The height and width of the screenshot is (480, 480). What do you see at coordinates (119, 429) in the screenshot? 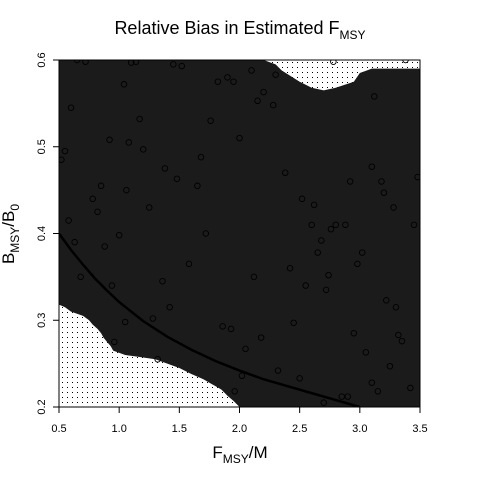
I see `x-tick-label: 1.0` at bounding box center [119, 429].